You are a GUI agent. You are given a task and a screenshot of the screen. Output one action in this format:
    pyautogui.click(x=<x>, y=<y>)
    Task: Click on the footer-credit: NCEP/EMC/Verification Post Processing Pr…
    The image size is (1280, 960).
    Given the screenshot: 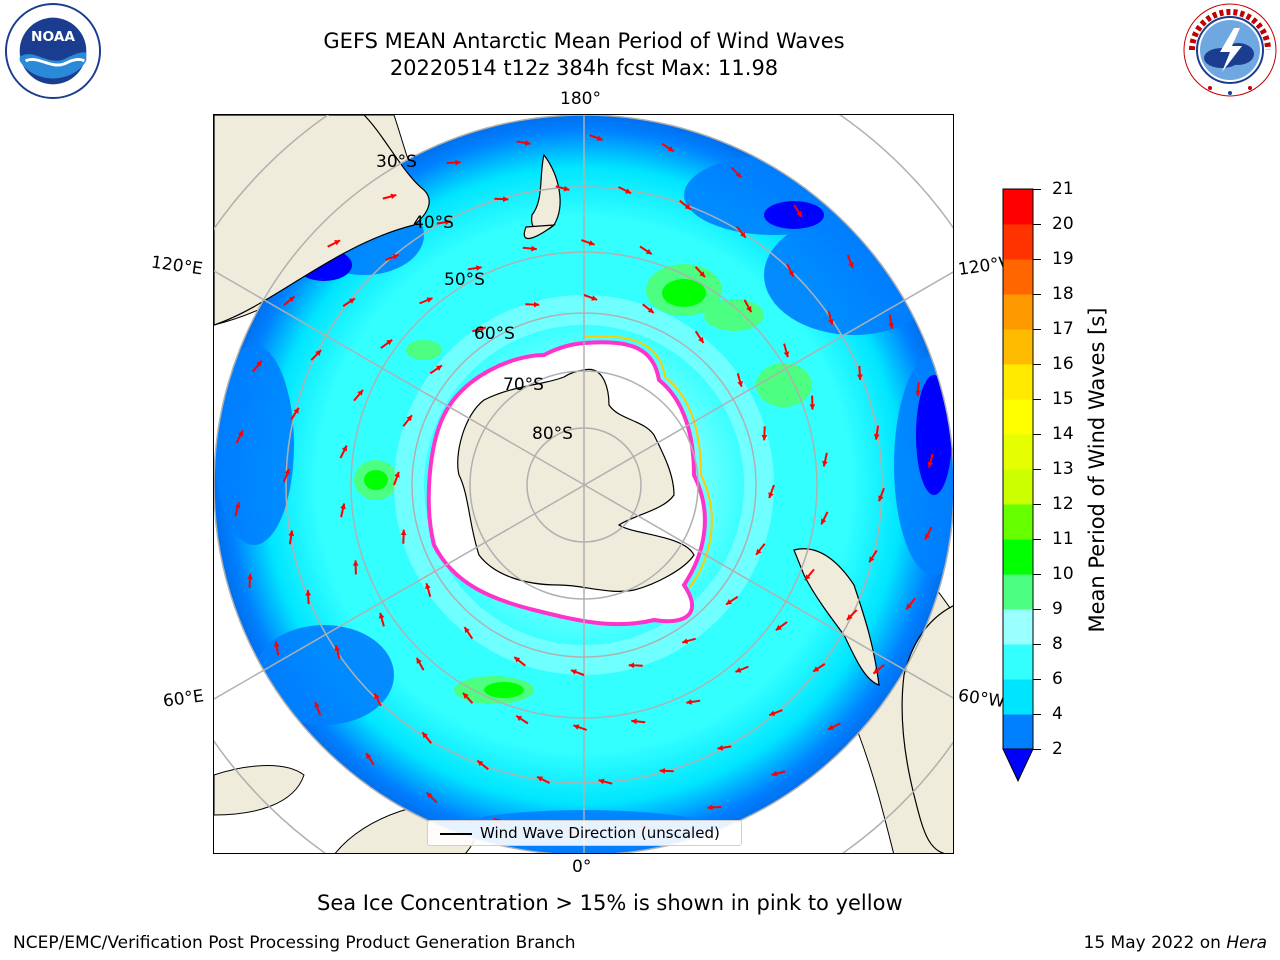 What is the action you would take?
    pyautogui.click(x=294, y=943)
    